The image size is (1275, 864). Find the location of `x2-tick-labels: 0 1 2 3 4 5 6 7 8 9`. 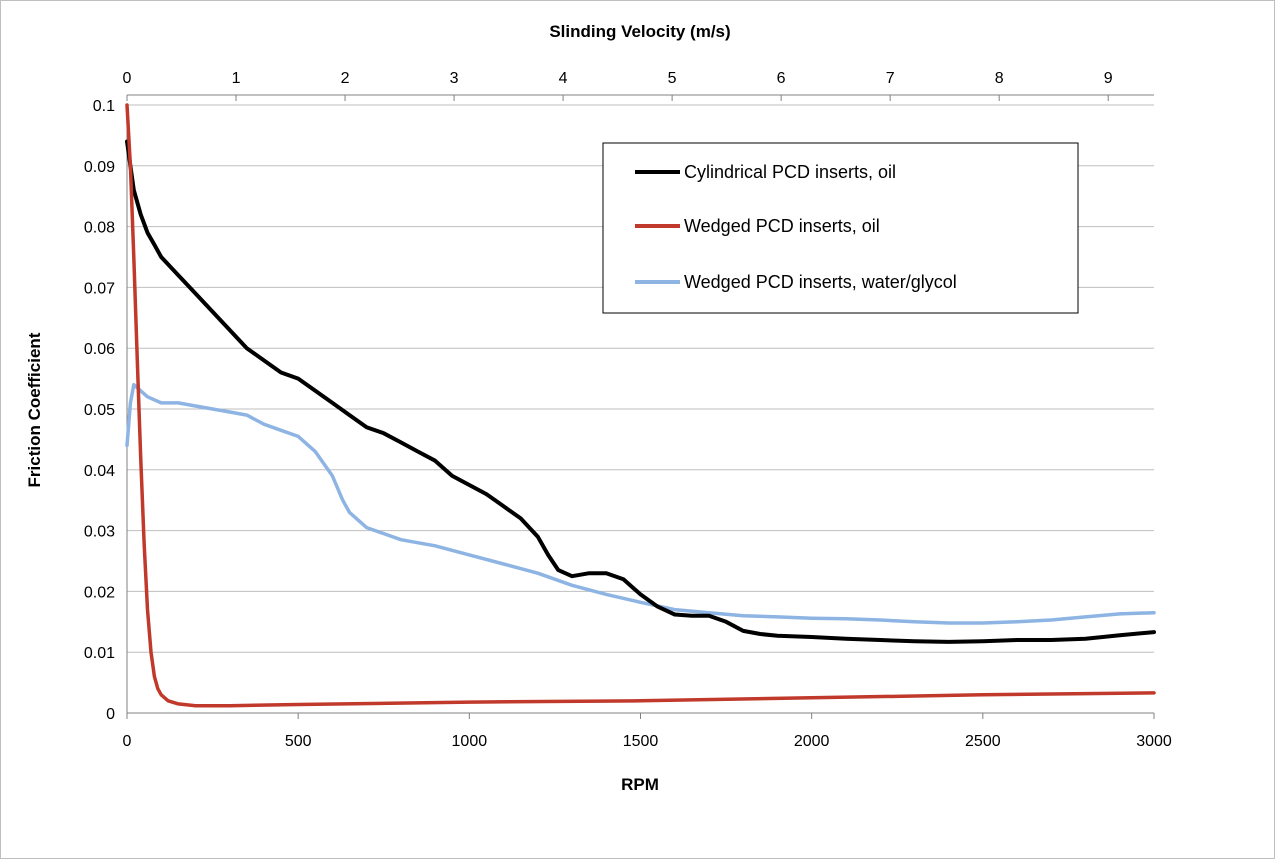

x2-tick-labels: 0 1 2 3 4 5 6 7 8 9 is located at coordinates (618, 78).